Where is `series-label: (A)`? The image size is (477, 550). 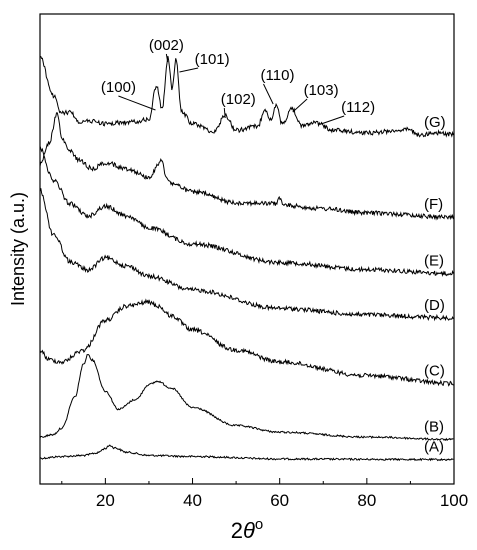
series-label: (A) is located at coordinates (434, 447).